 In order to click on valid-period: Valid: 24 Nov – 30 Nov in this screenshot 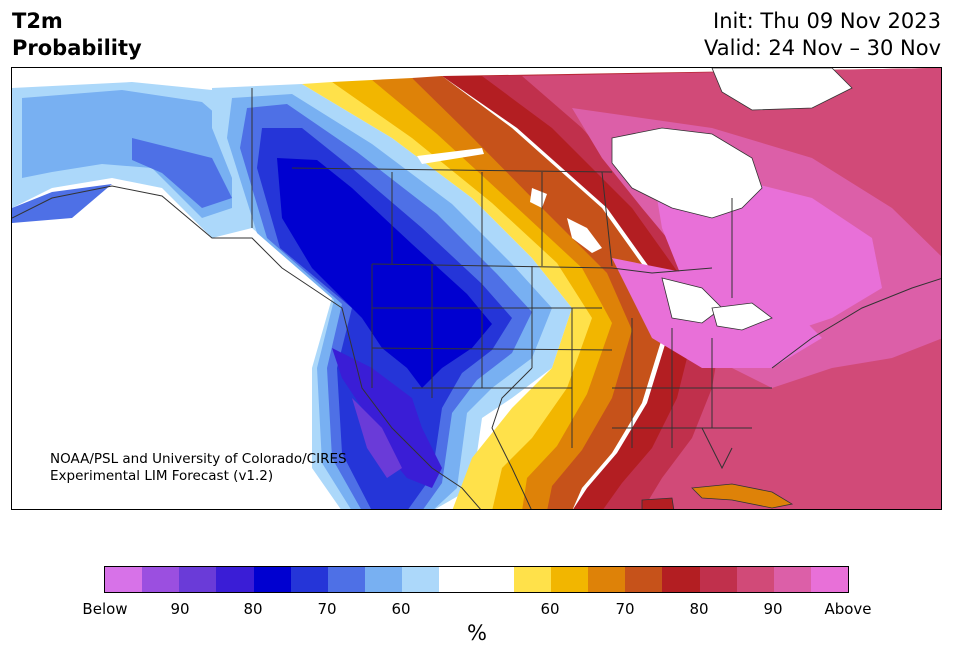, I will do `click(822, 48)`.